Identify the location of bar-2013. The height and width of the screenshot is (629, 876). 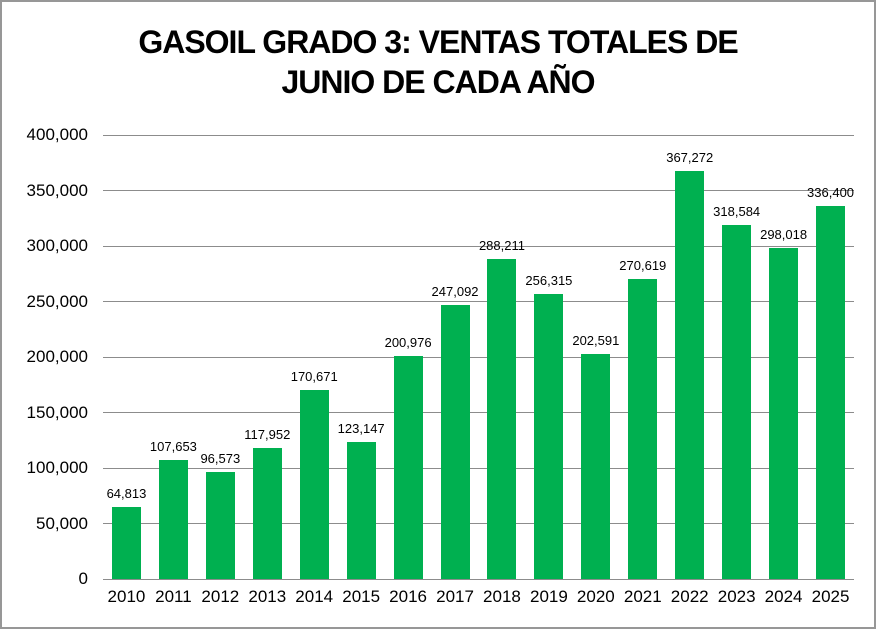
(267, 513).